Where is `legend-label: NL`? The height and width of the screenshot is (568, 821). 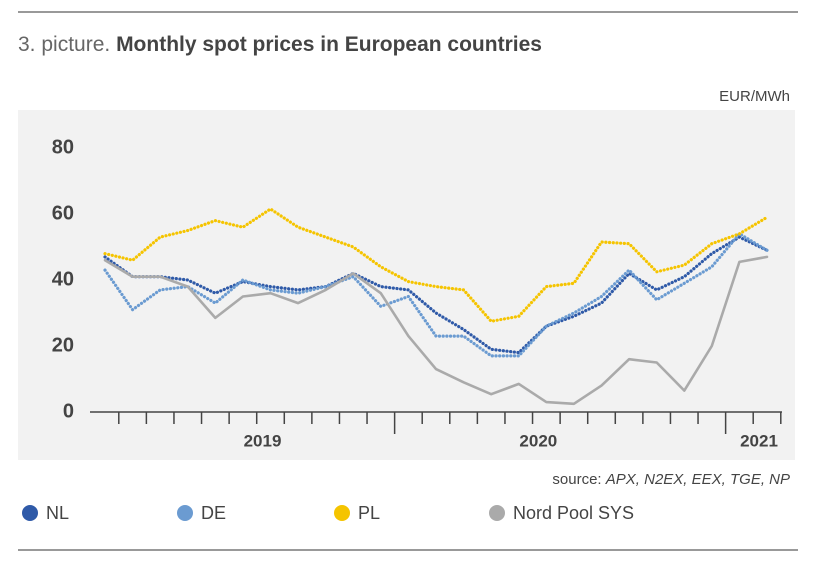
legend-label: NL is located at coordinates (57, 513).